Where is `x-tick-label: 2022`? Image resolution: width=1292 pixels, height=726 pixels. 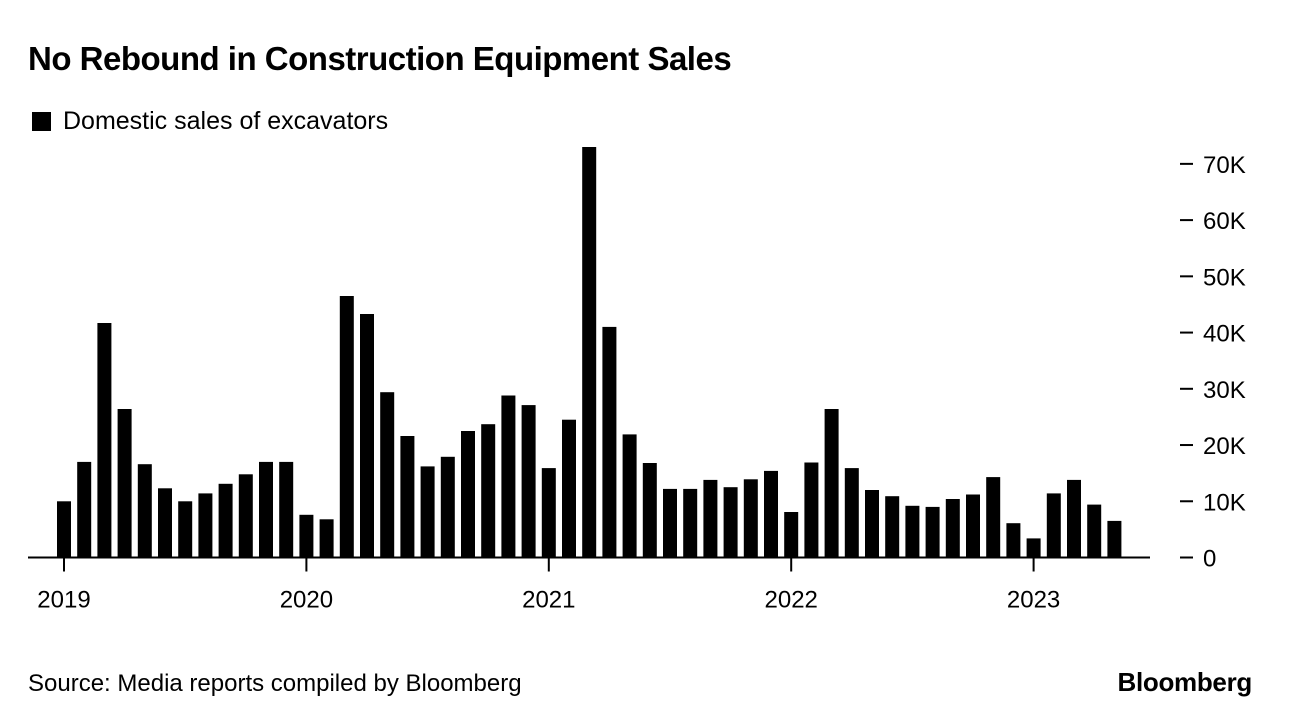
x-tick-label: 2022 is located at coordinates (791, 600).